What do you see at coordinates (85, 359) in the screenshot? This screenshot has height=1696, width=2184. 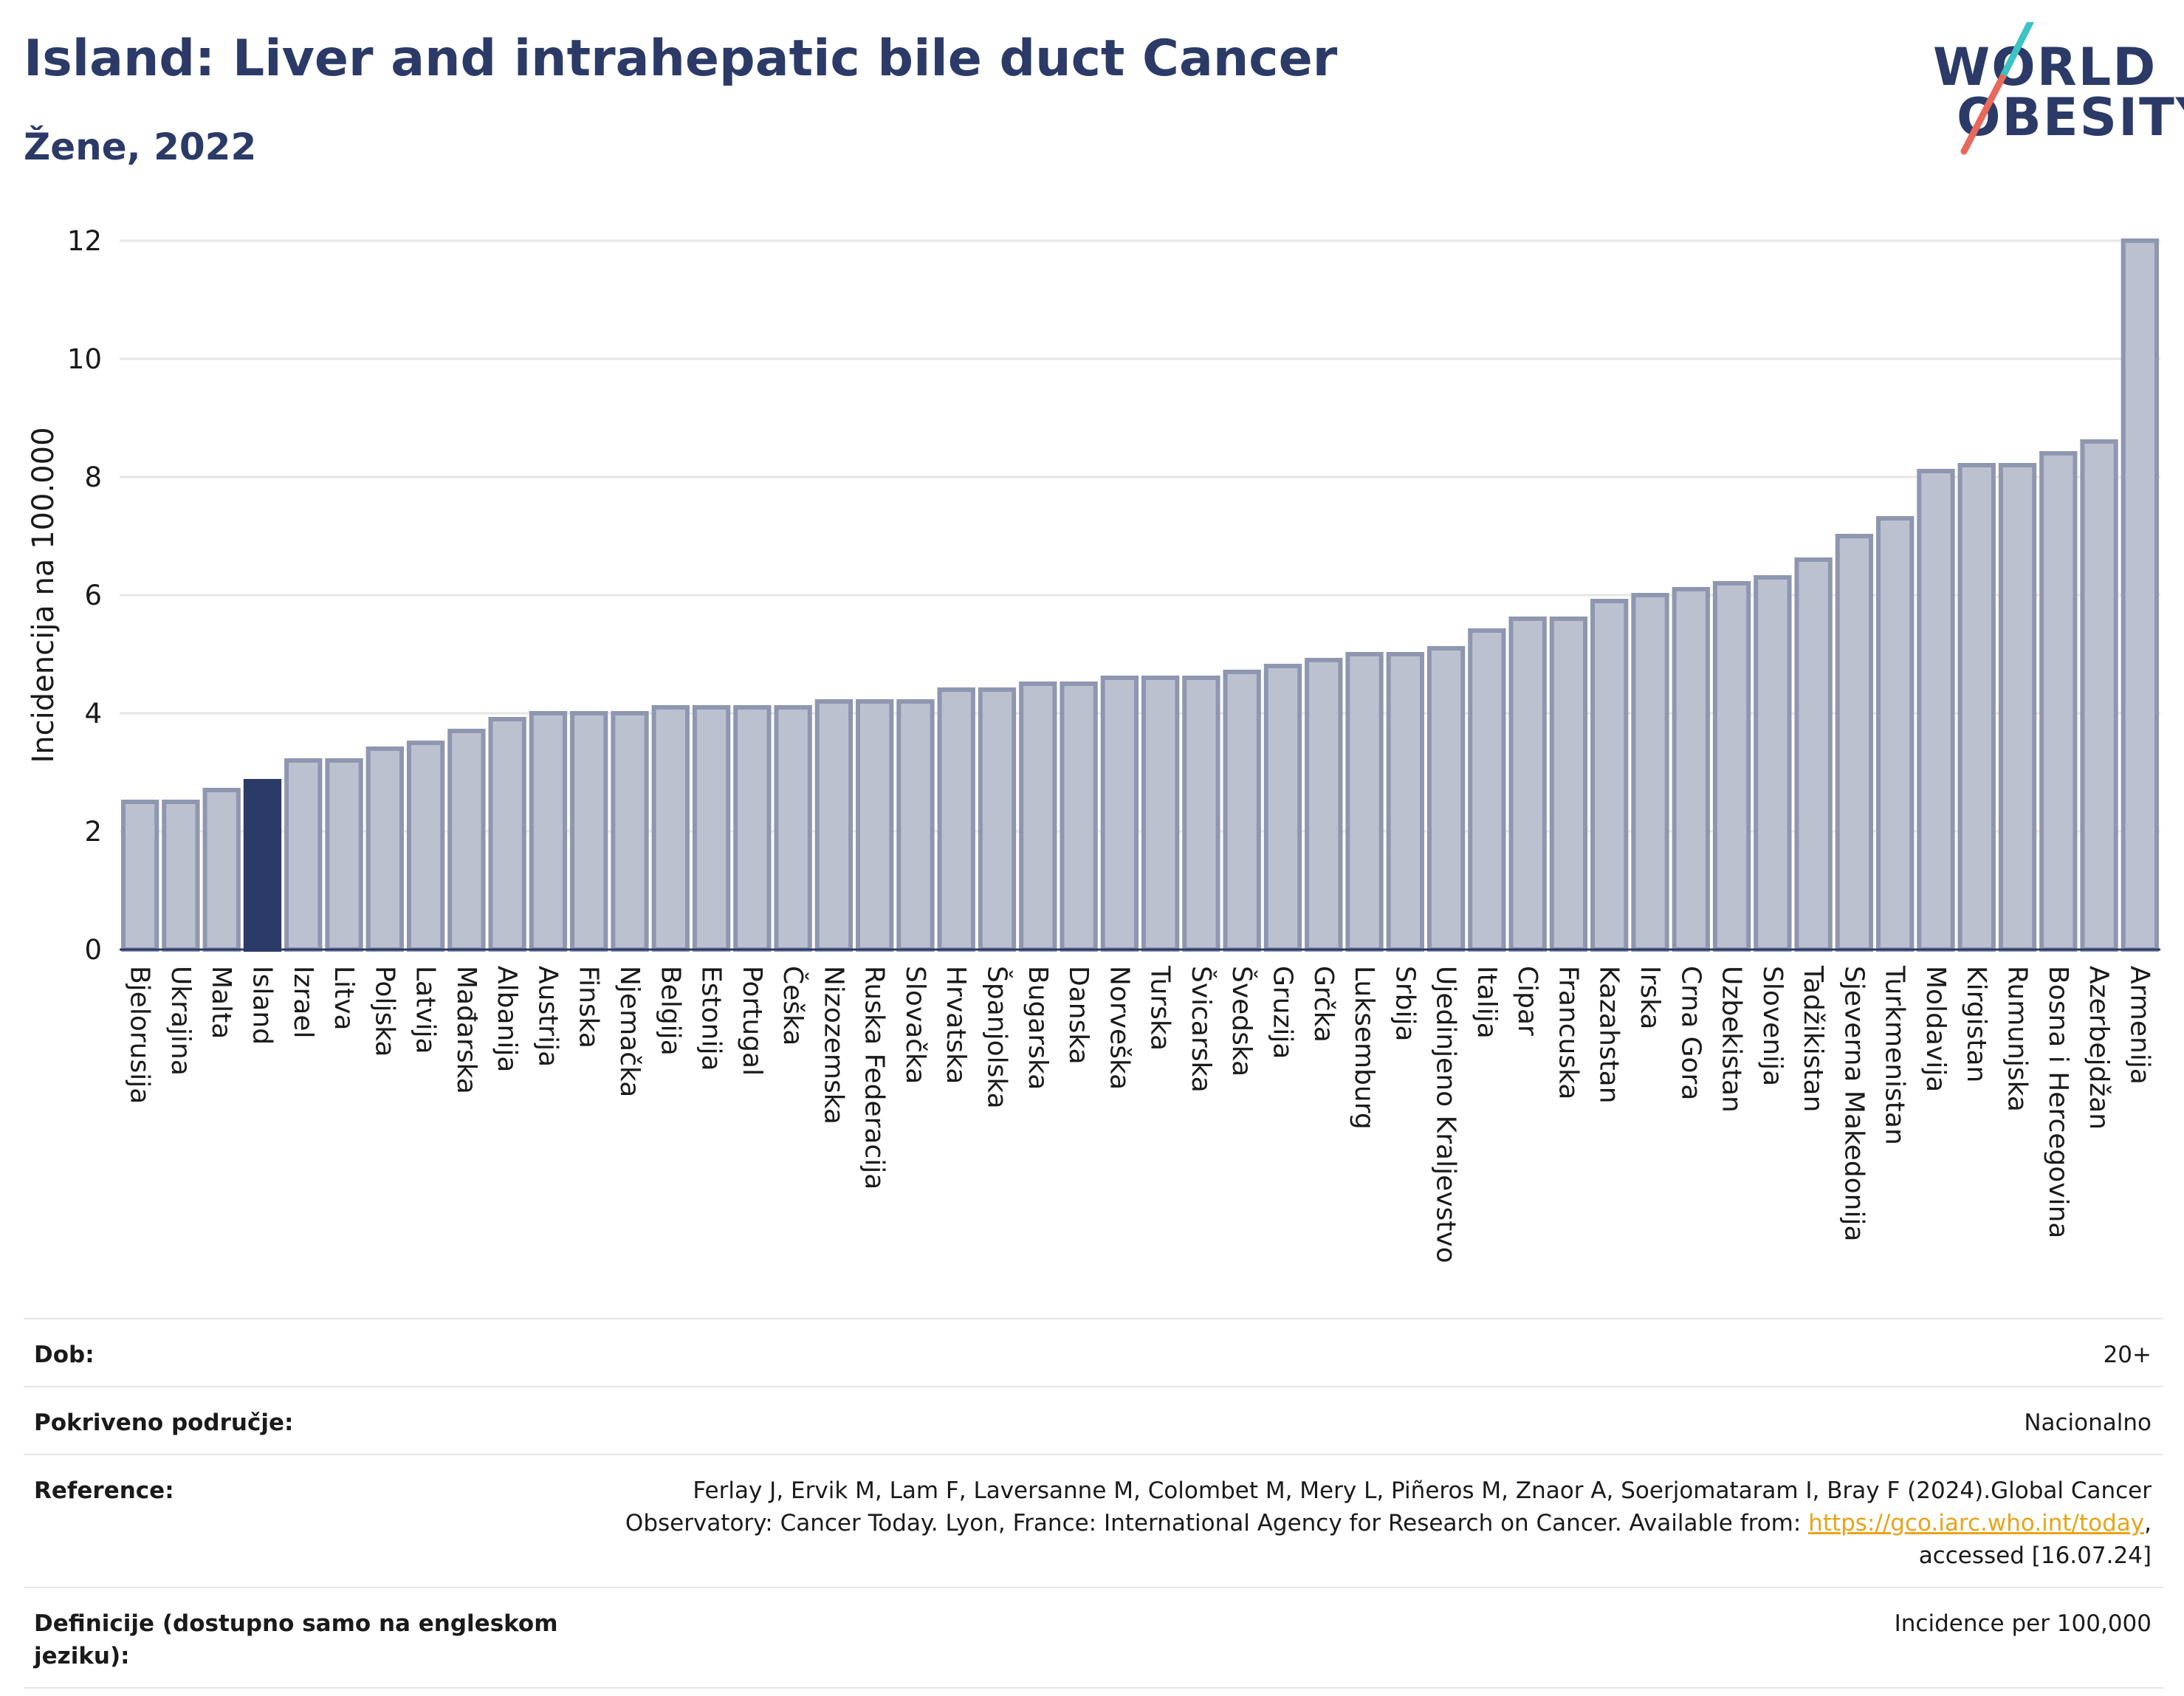 I see `y-tick-label: 10` at bounding box center [85, 359].